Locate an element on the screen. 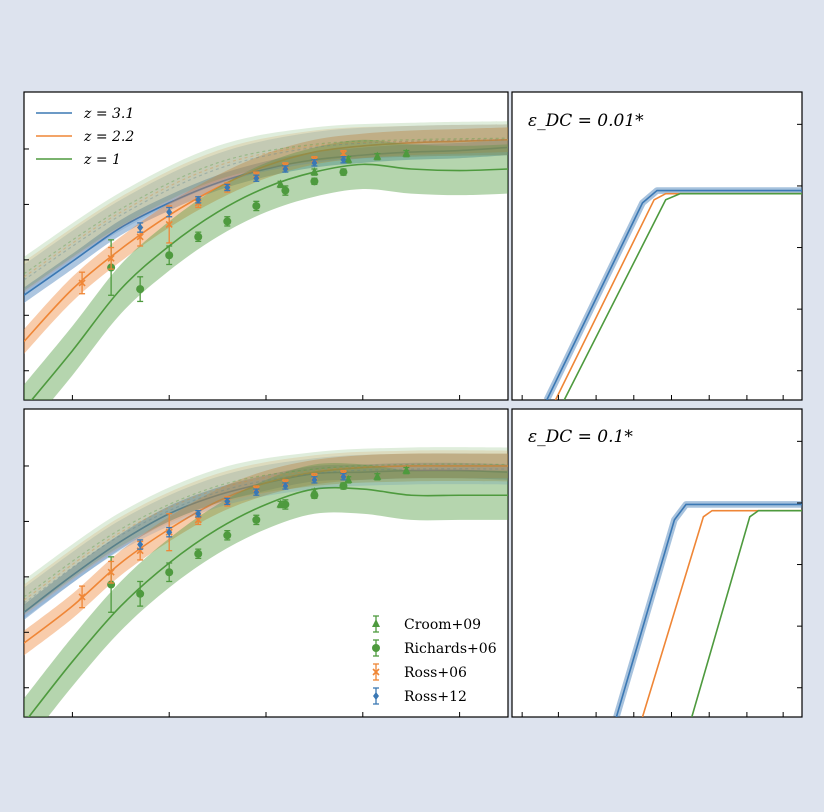 The width and height of the screenshot is (824, 812). annotation-bottom-right: ε_DC = 0.1* is located at coordinates (580, 437).